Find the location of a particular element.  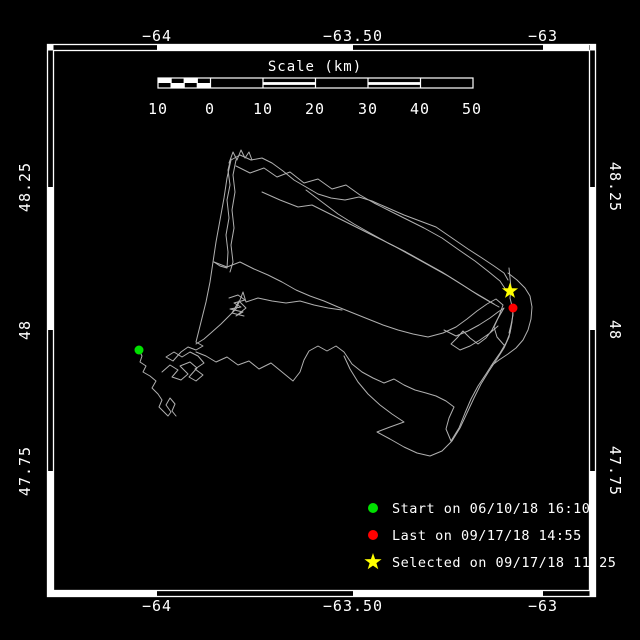

svg-text: 20 is located at coordinates (315, 109).